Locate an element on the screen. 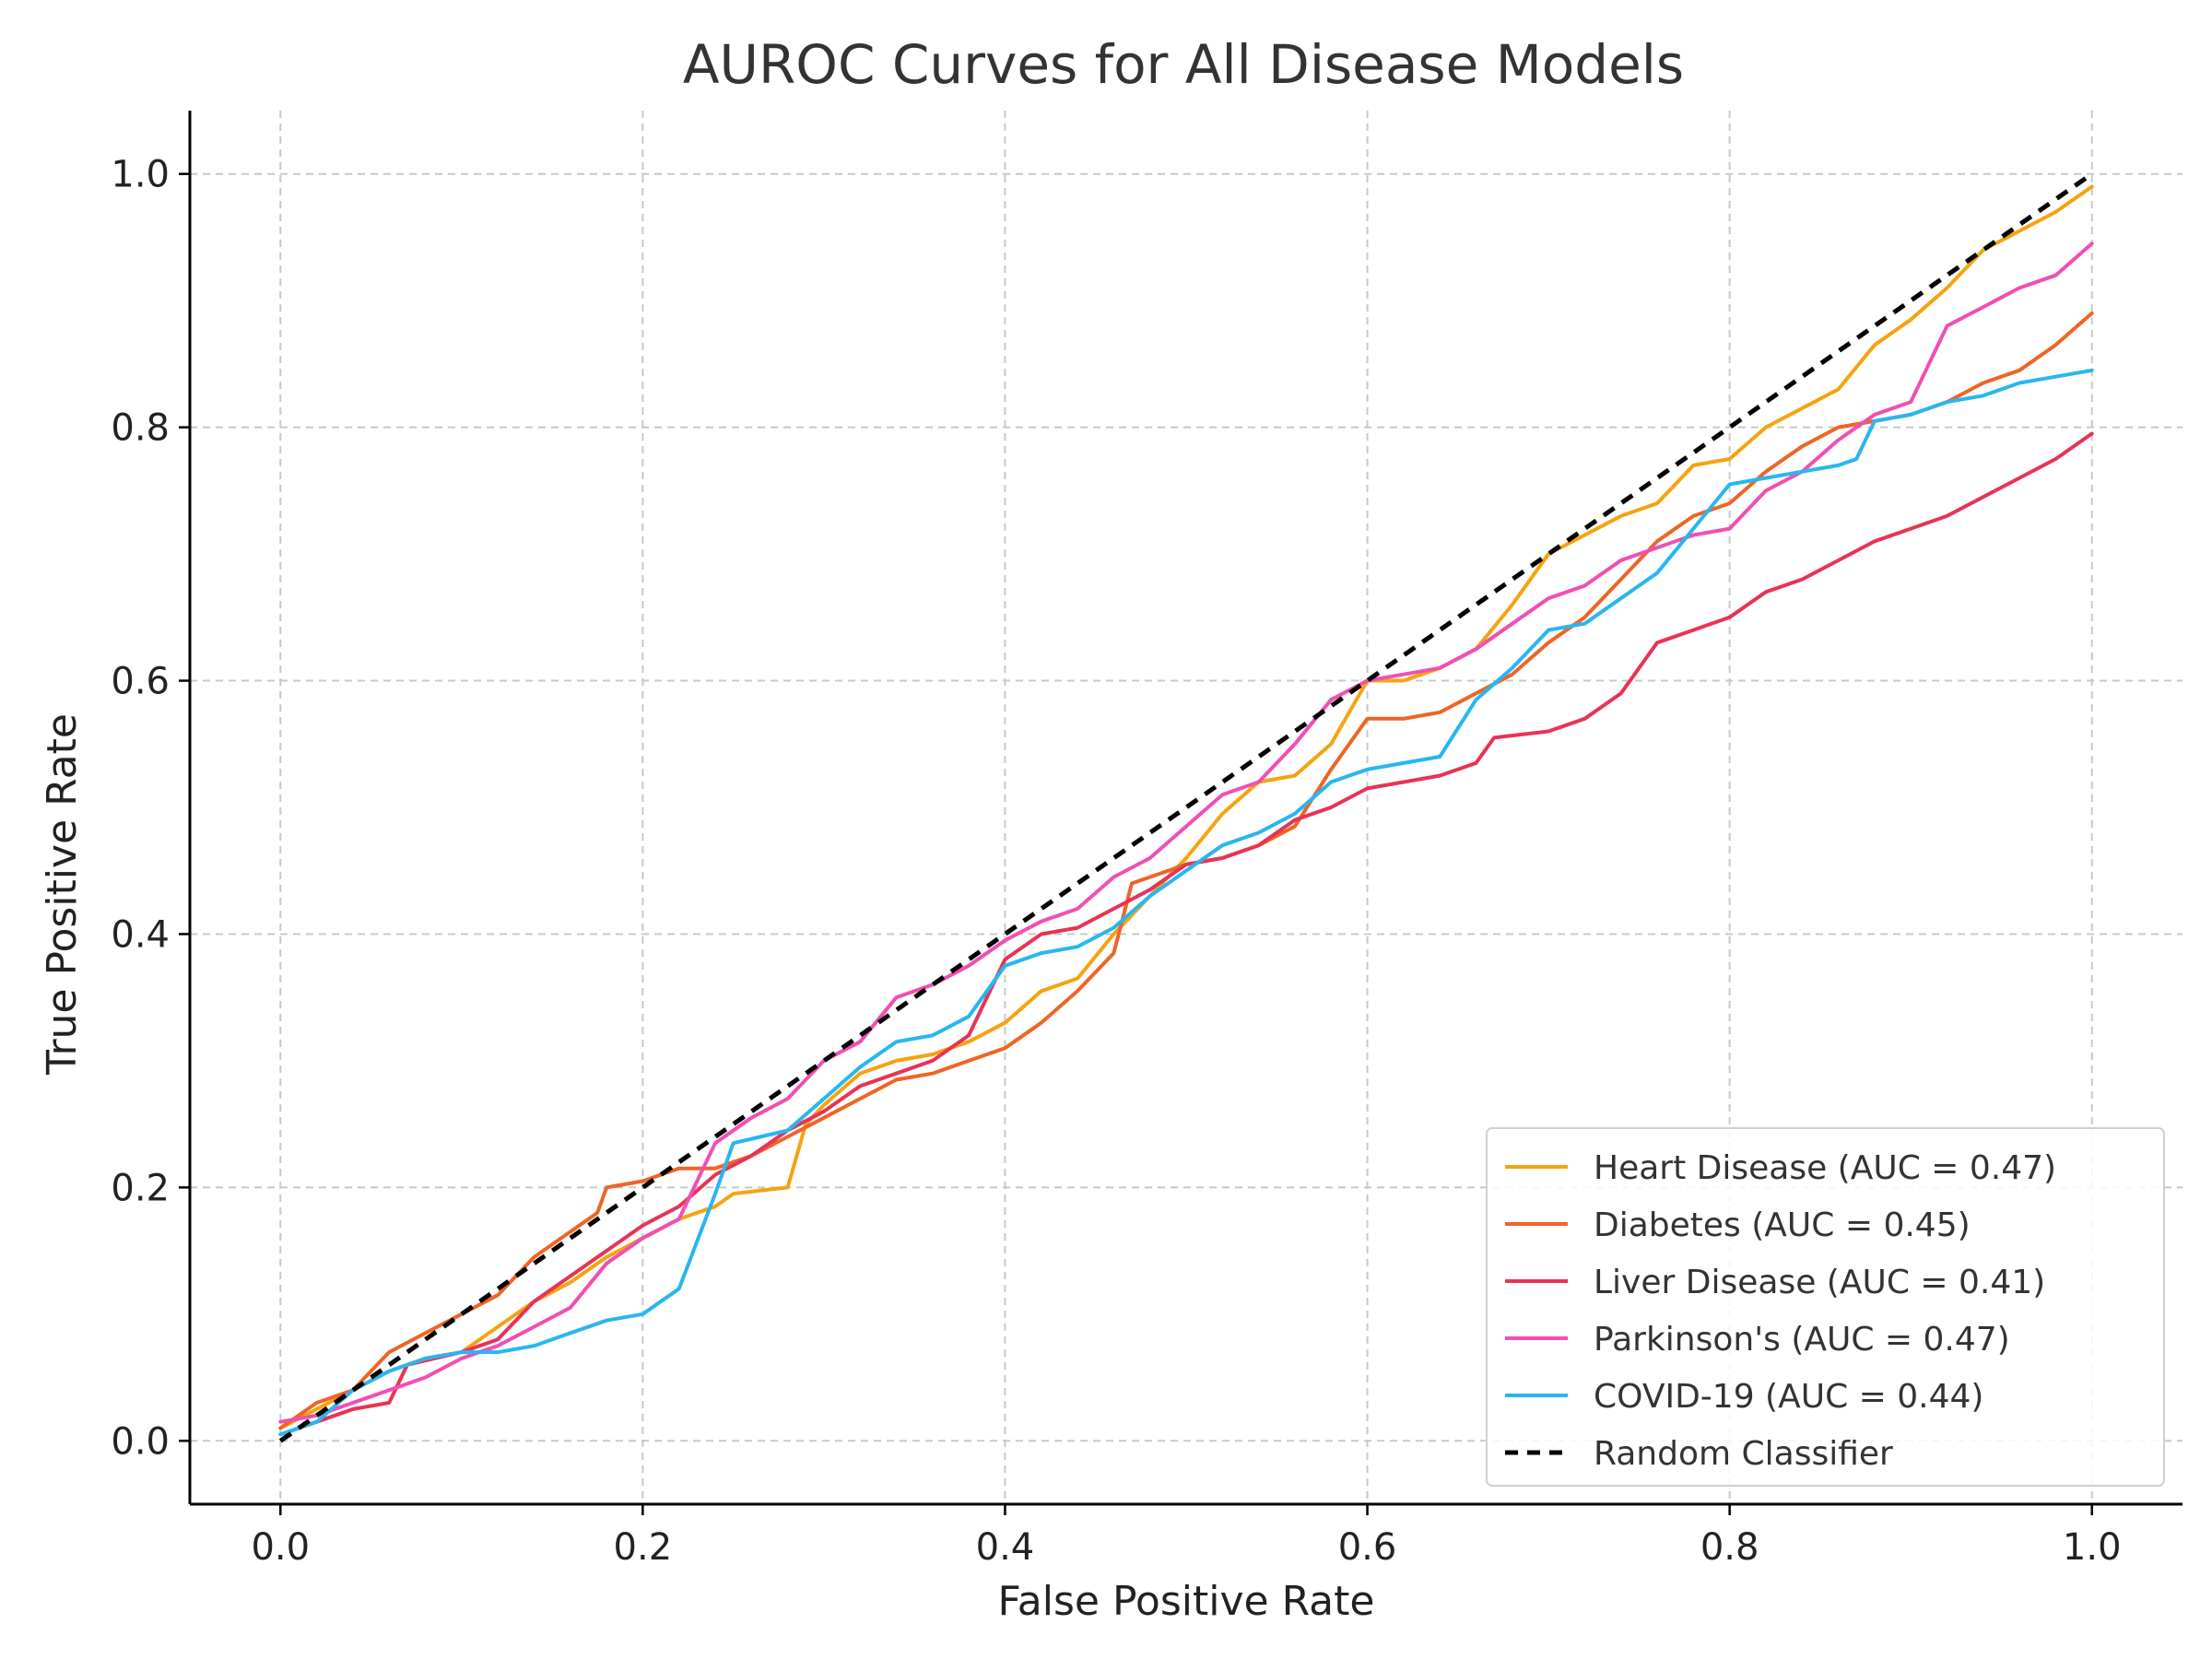 This screenshot has height=1659, width=2212. legend-label: Heart Disease (AUC = 0.47) is located at coordinates (1825, 1168).